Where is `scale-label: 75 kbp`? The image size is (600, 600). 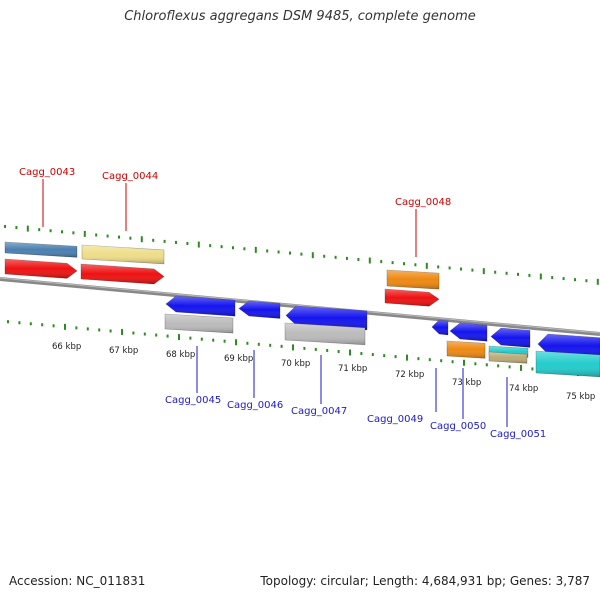 scale-label: 75 kbp is located at coordinates (580, 397).